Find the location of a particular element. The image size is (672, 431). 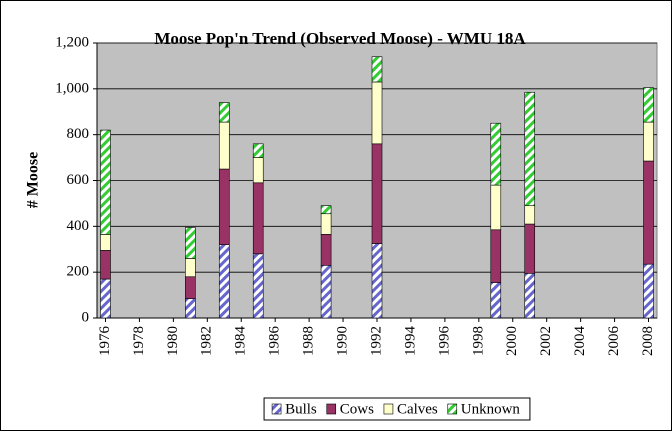

x-tick-label: 1992 is located at coordinates (376, 341).